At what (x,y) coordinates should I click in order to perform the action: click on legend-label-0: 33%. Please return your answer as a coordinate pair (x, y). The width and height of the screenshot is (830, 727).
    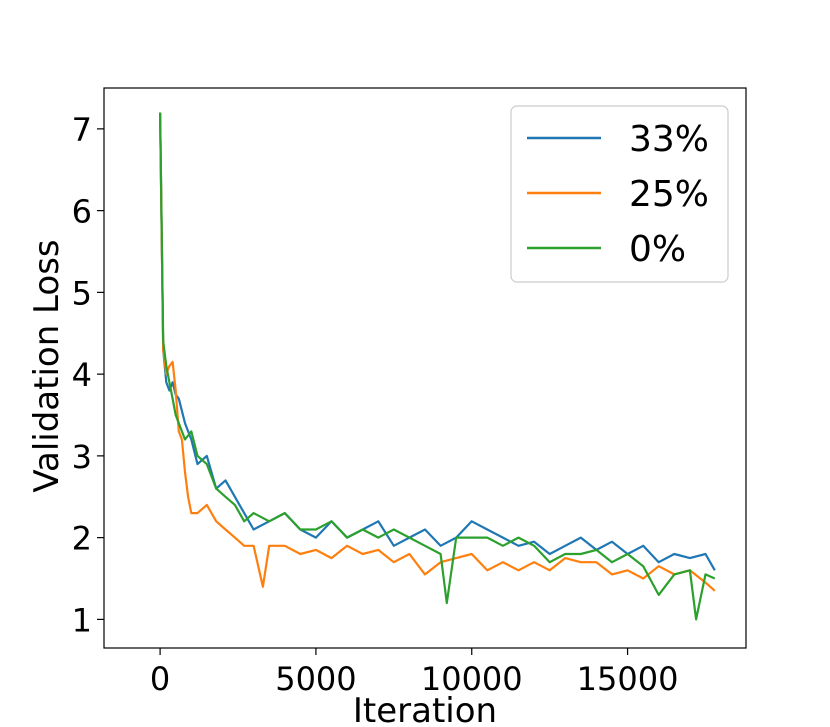
    Looking at the image, I should click on (669, 139).